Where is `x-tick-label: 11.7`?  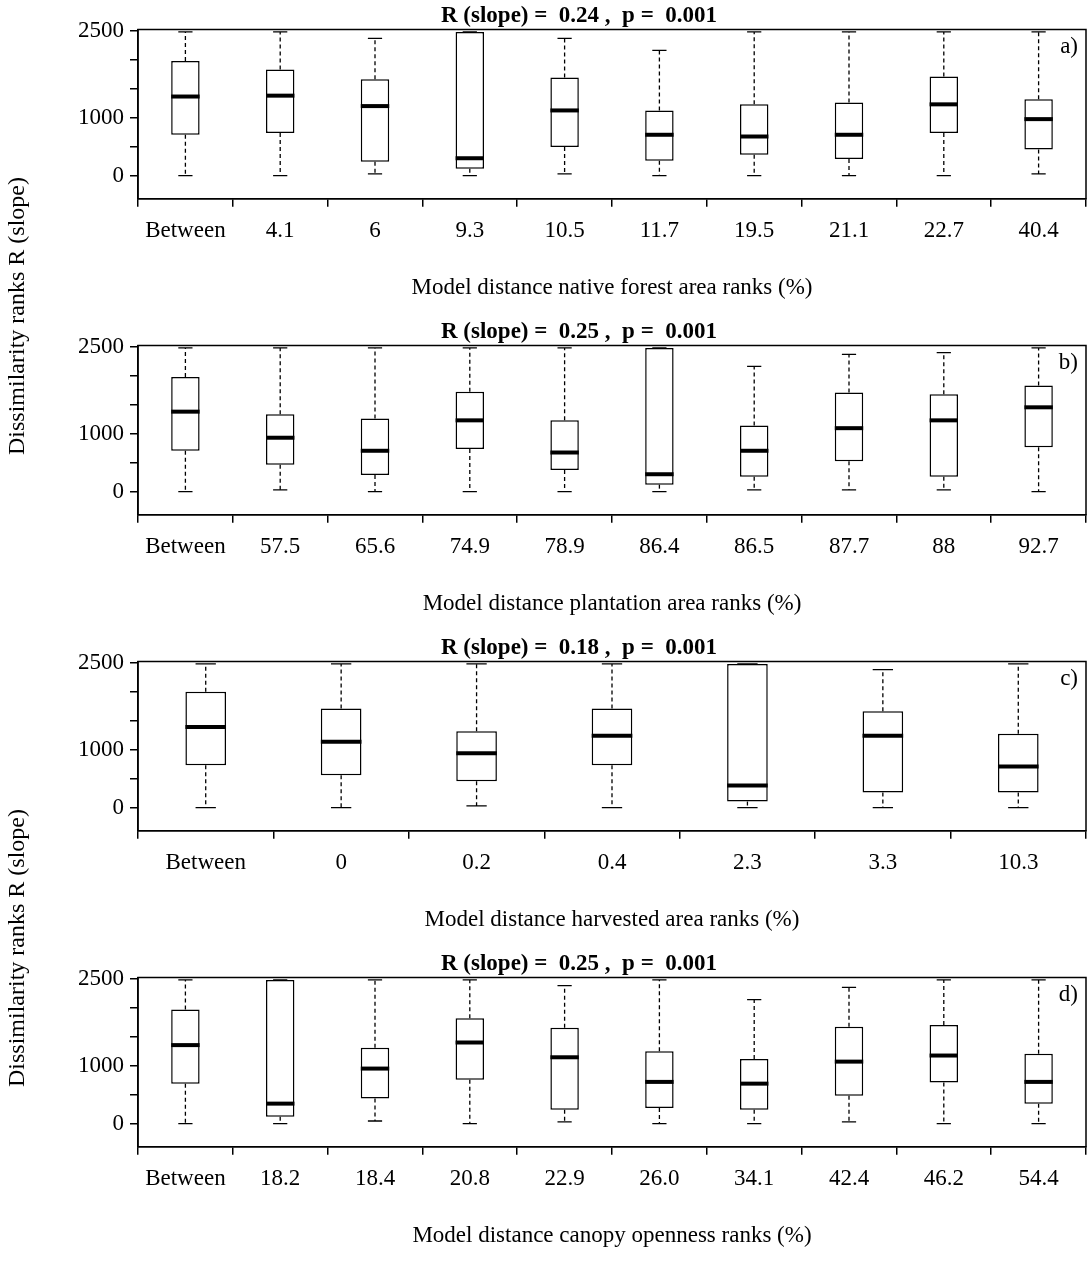
x-tick-label: 11.7 is located at coordinates (659, 229).